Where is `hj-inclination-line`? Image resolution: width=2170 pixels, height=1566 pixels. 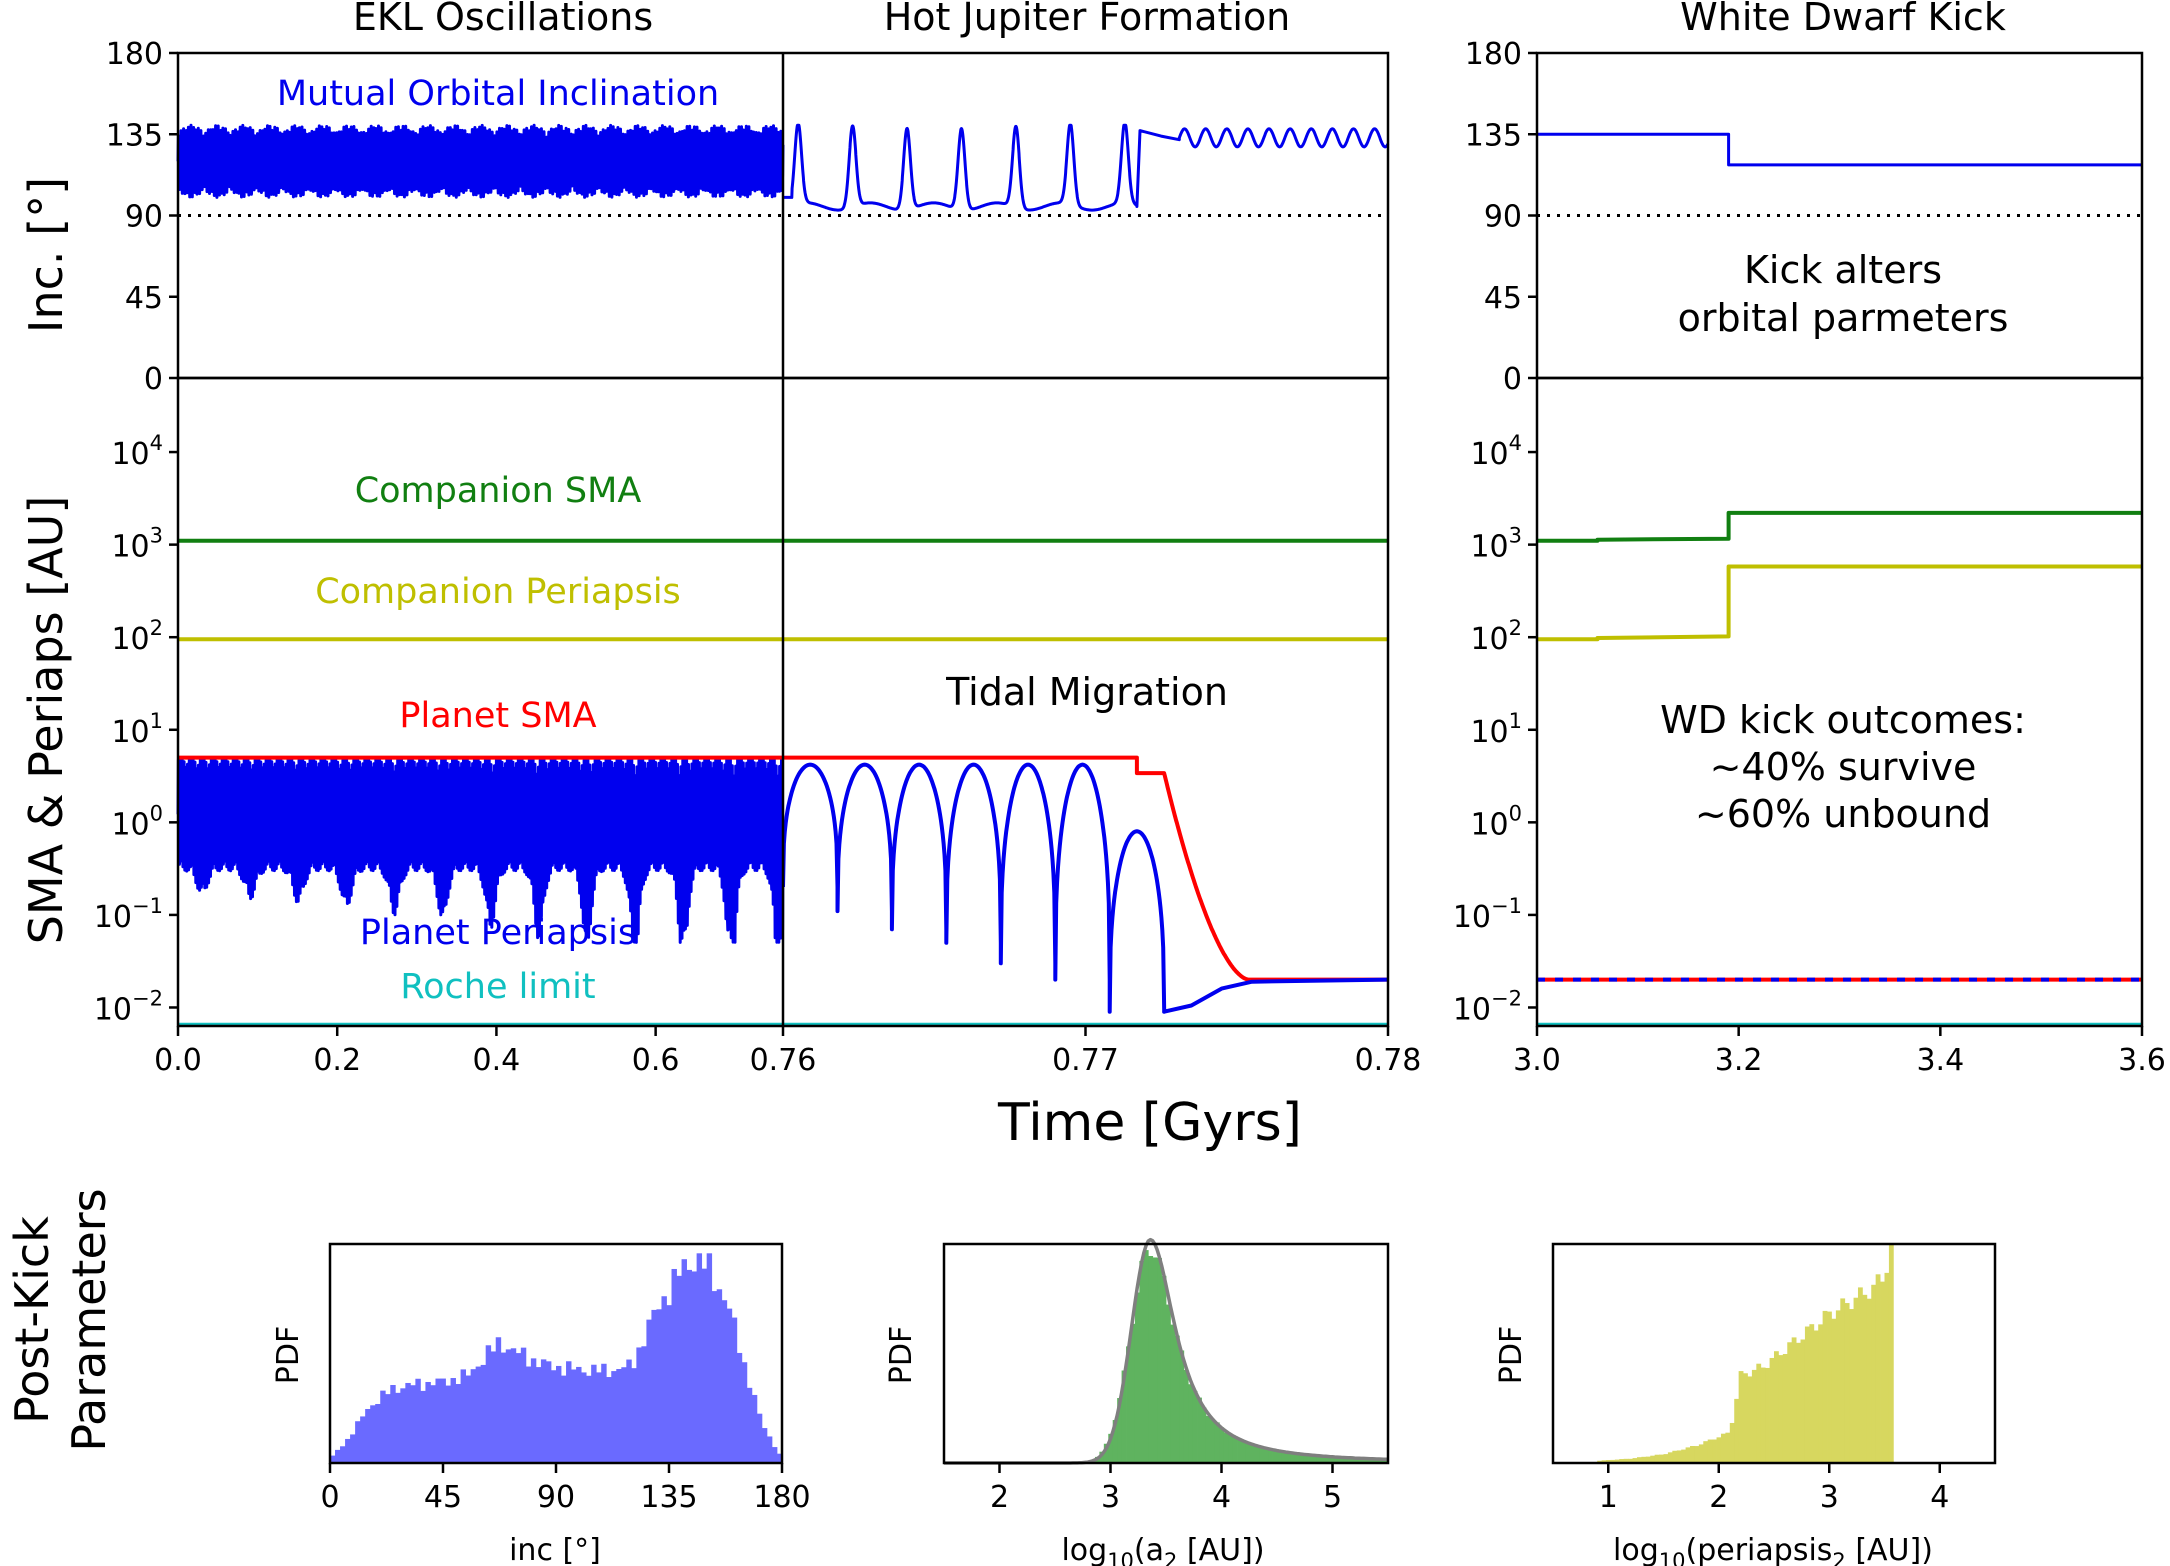
hj-inclination-line is located at coordinates (1085, 167).